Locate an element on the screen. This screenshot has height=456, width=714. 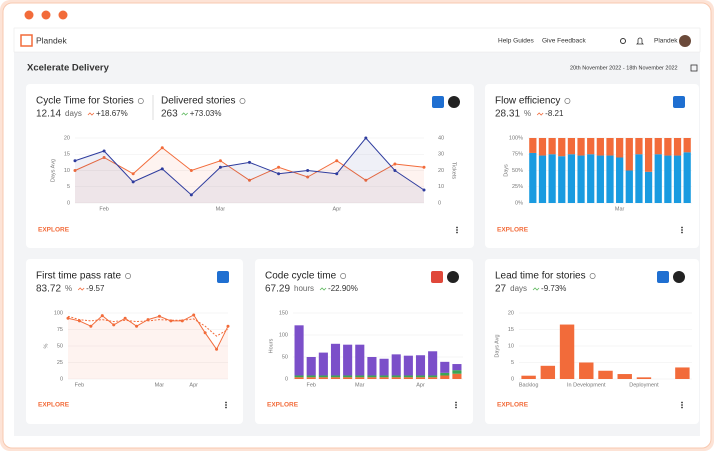
y-tick-label: 25 is located at coordinates (60, 363).